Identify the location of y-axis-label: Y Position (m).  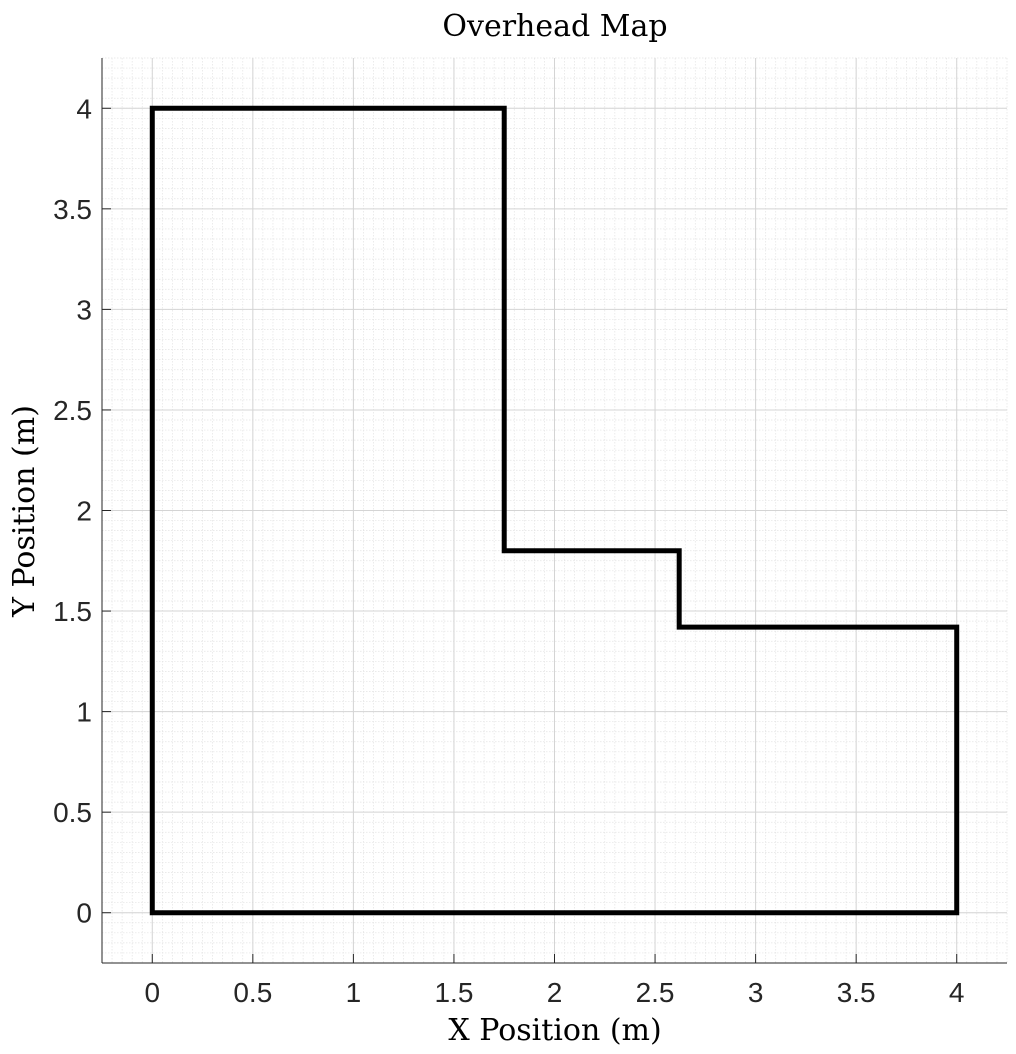
(24, 511).